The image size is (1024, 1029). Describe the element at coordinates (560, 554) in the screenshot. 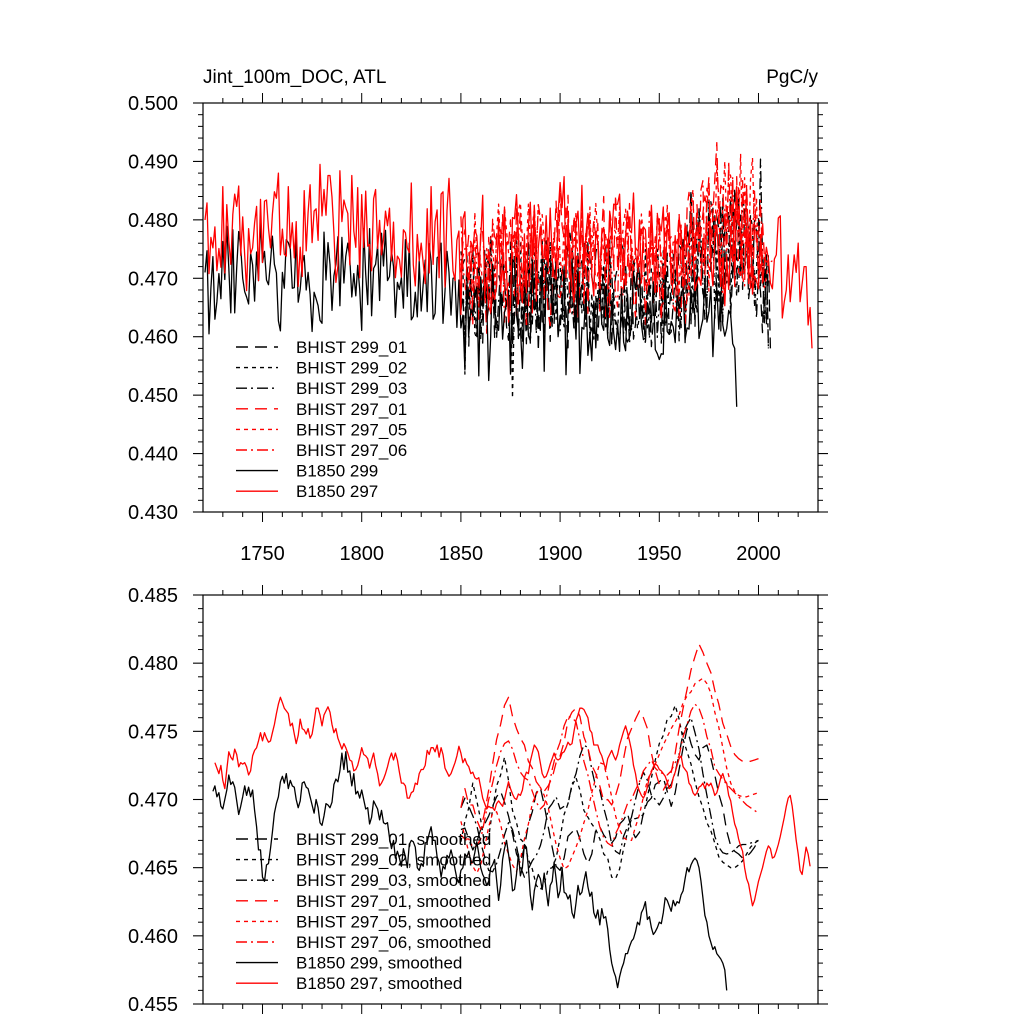

I see `x-tick-label: 1900` at that location.